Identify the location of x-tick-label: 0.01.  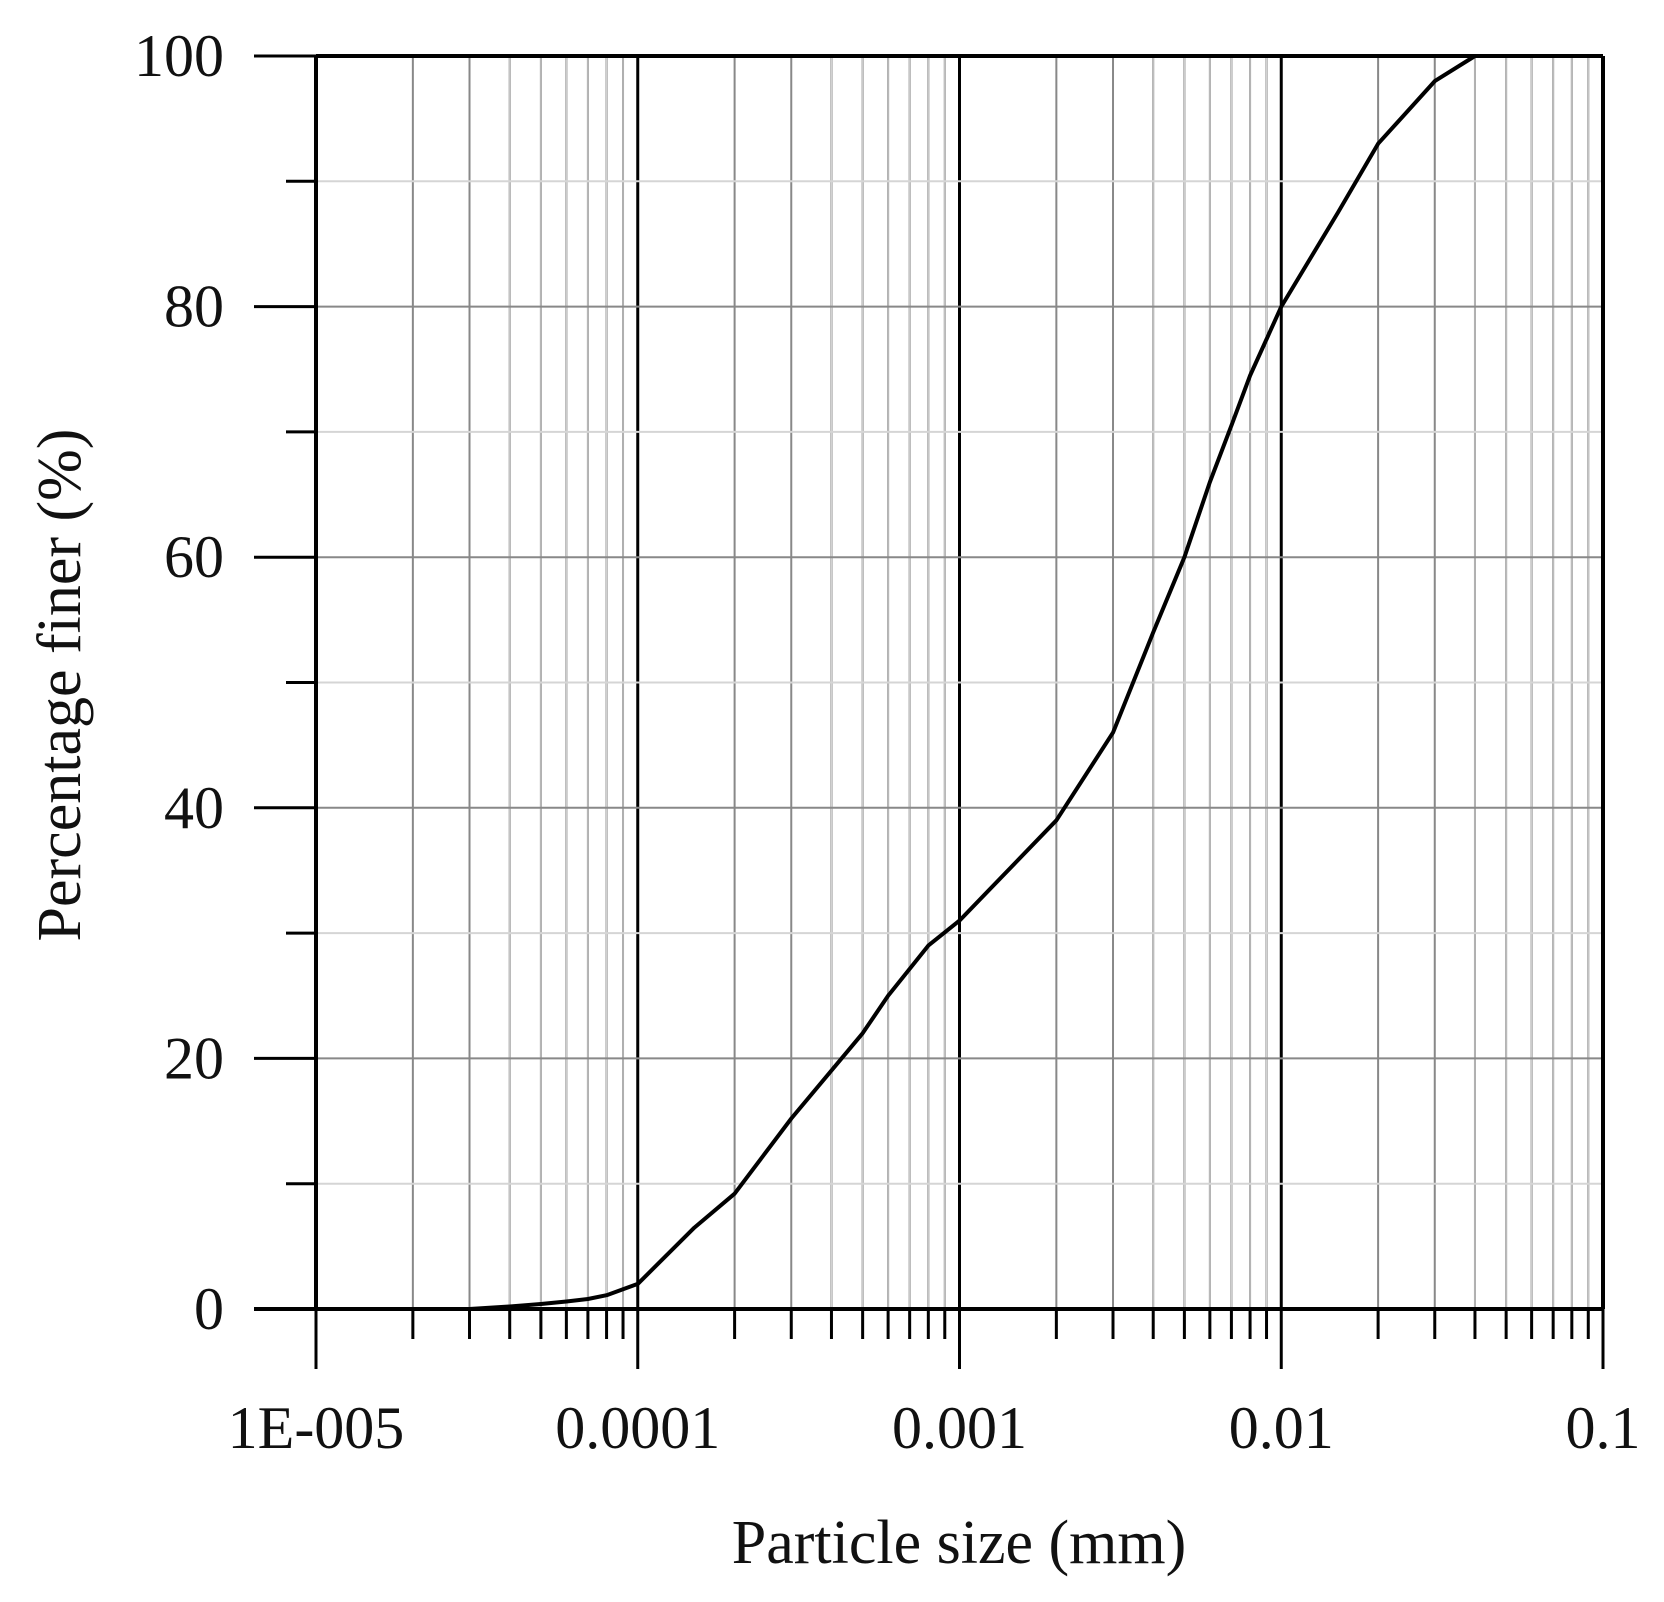
(1281, 1428).